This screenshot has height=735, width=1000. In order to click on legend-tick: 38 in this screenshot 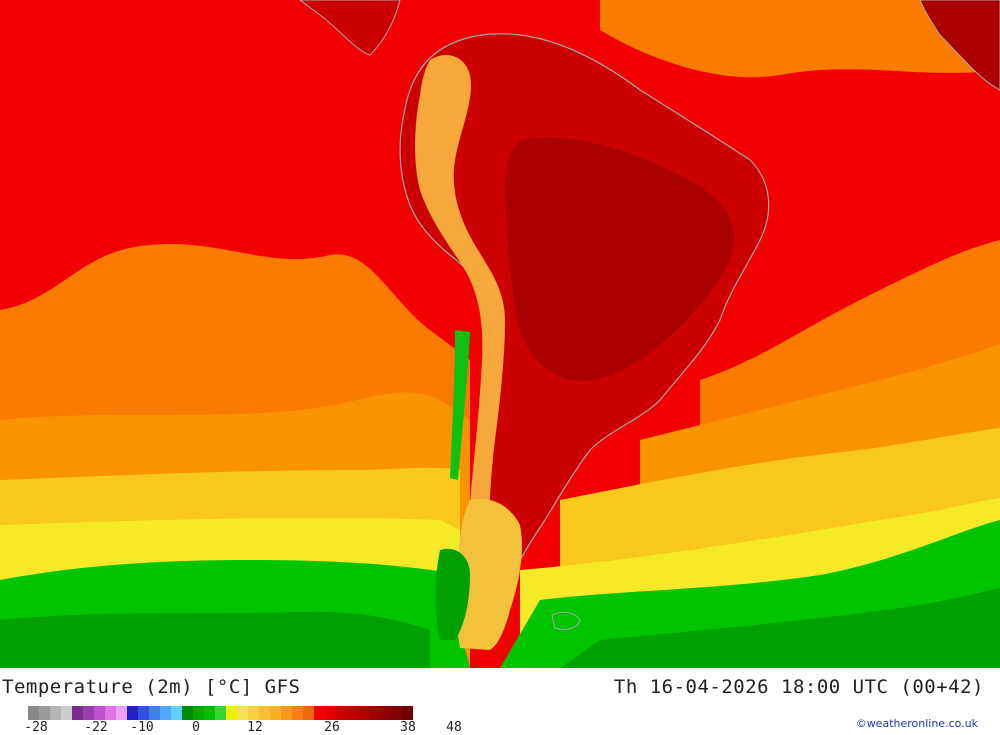, I will do `click(408, 727)`.